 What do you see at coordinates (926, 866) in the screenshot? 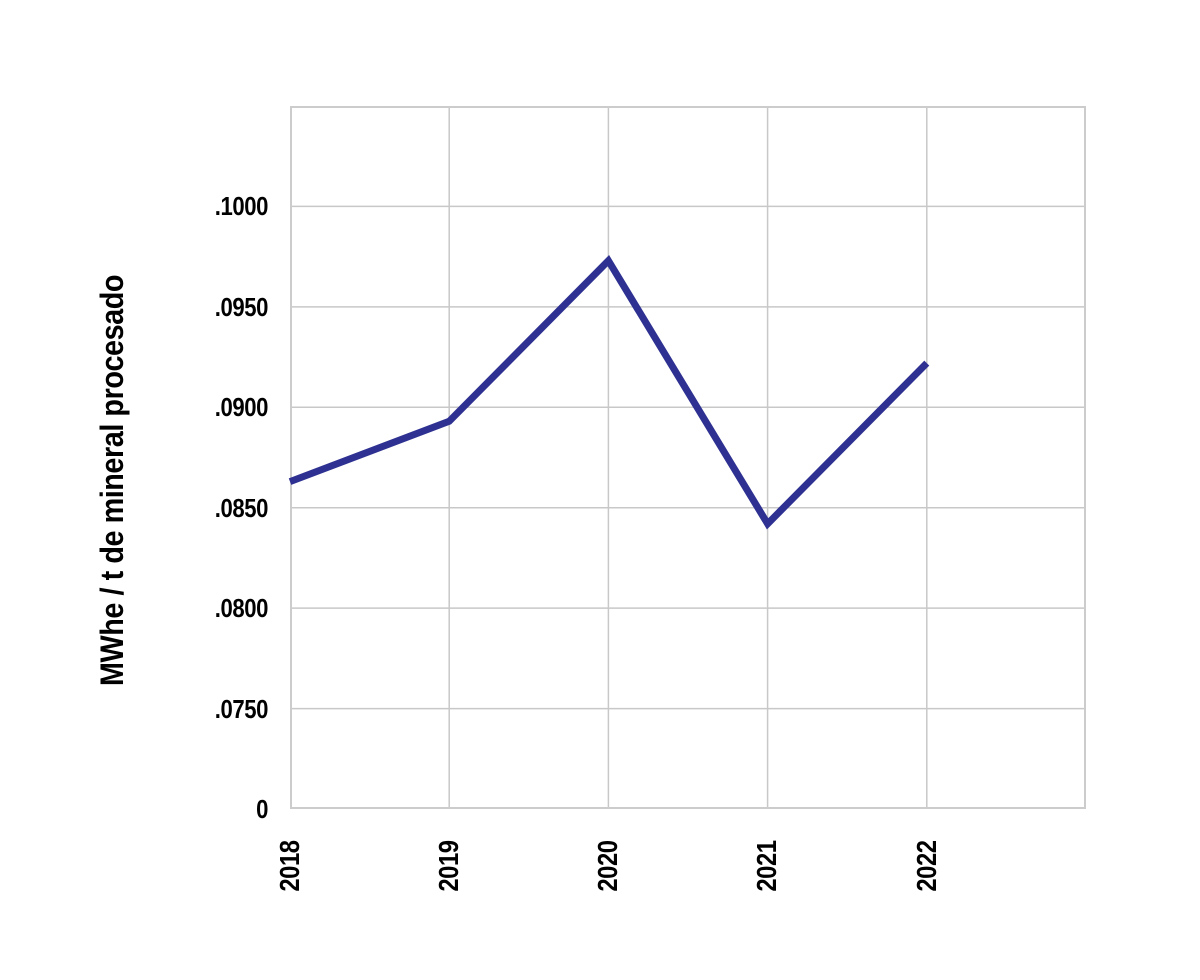
I see `x-tick-label-text: 2022` at bounding box center [926, 866].